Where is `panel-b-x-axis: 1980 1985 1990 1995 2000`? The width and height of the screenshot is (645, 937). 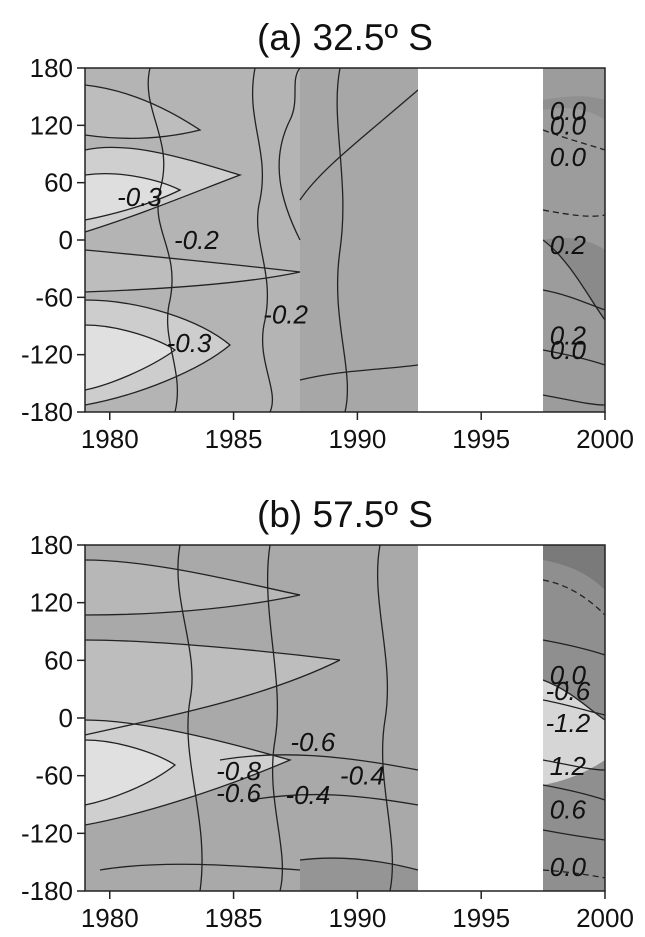
panel-b-x-axis: 1980 1985 1990 1995 2000 is located at coordinates (357, 912).